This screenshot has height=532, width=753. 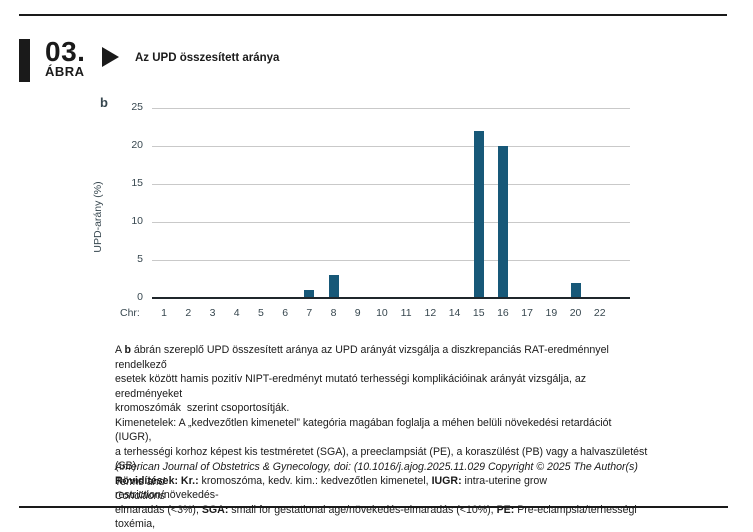 I want to click on caption-text-bold: Rövidítések: Kr.:, so click(x=157, y=480).